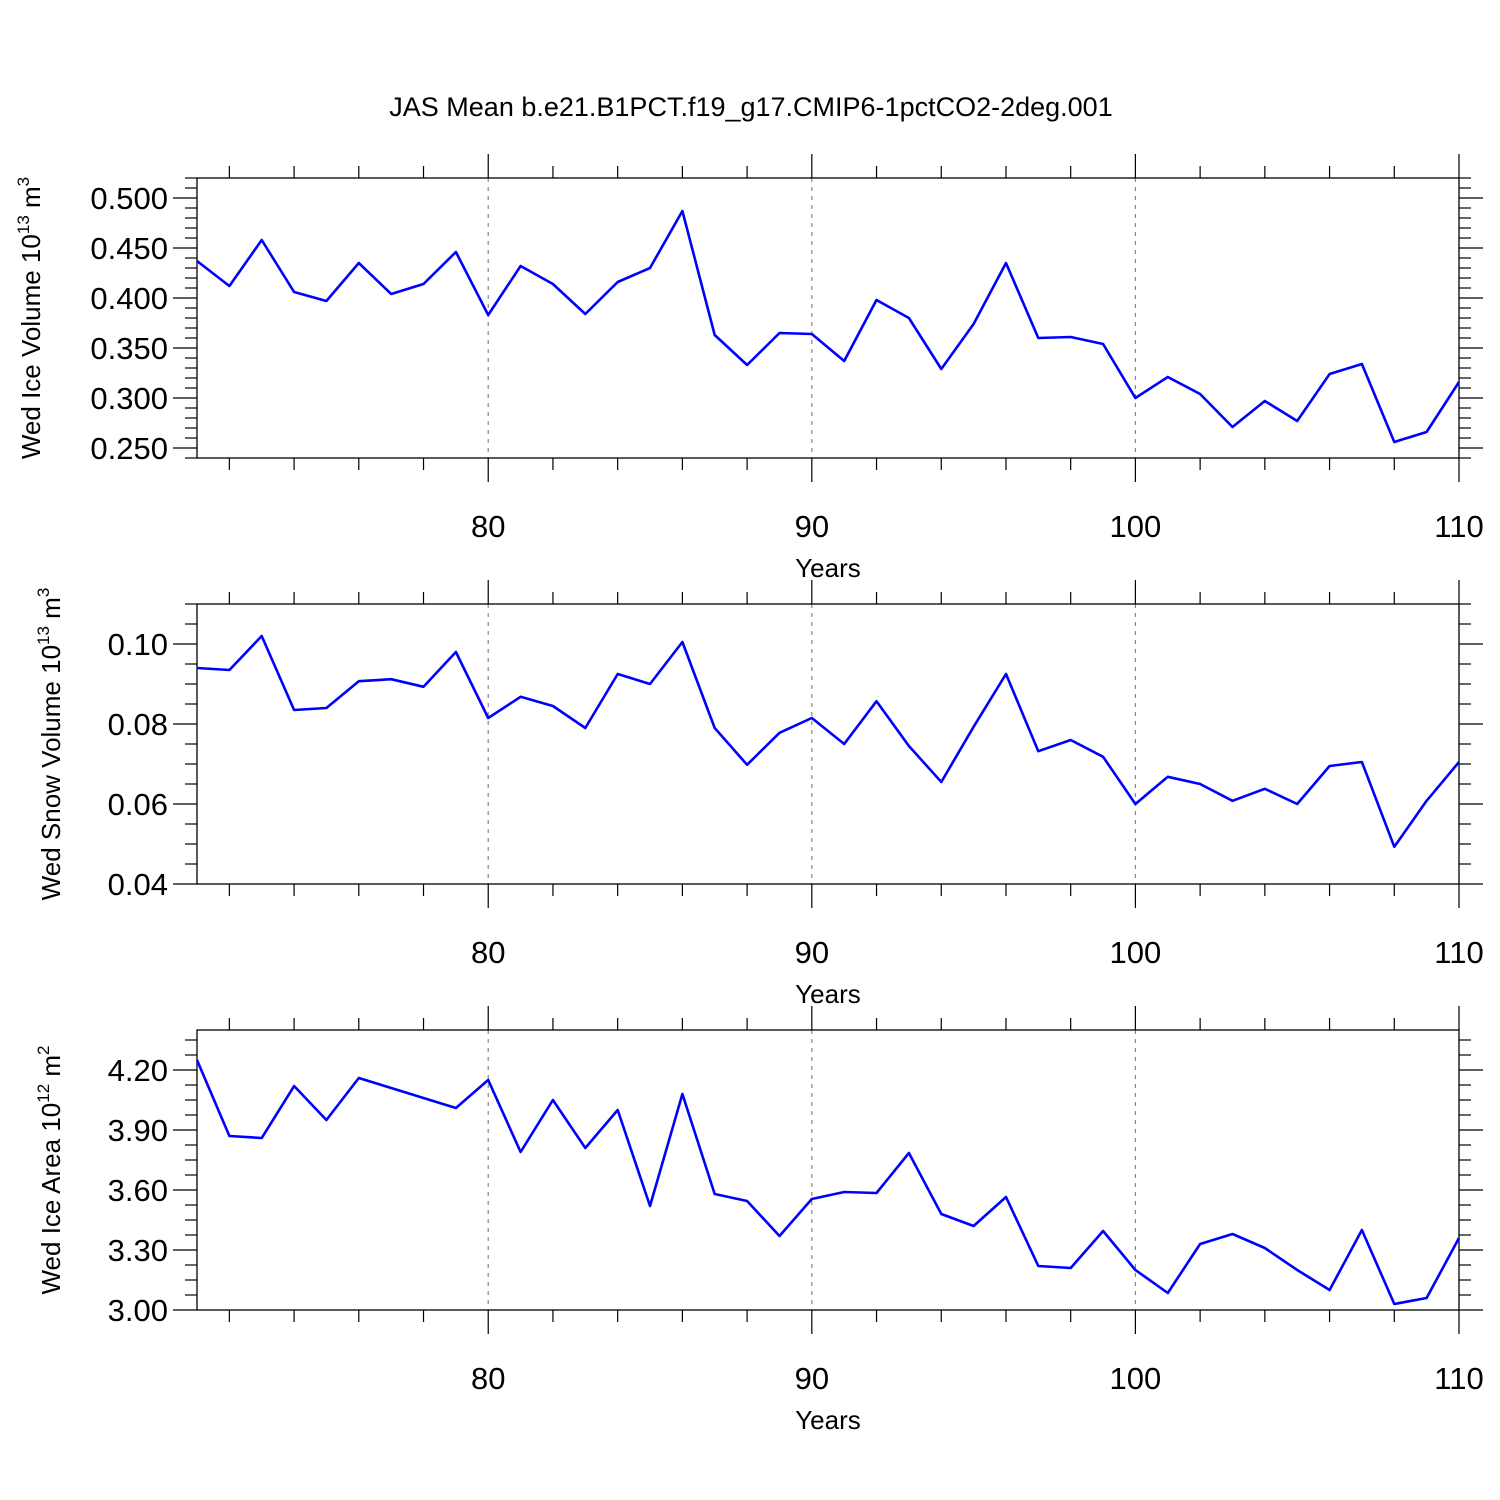 This screenshot has width=1500, height=1500. Describe the element at coordinates (138, 884) in the screenshot. I see `y-tick-label: 0.04` at that location.